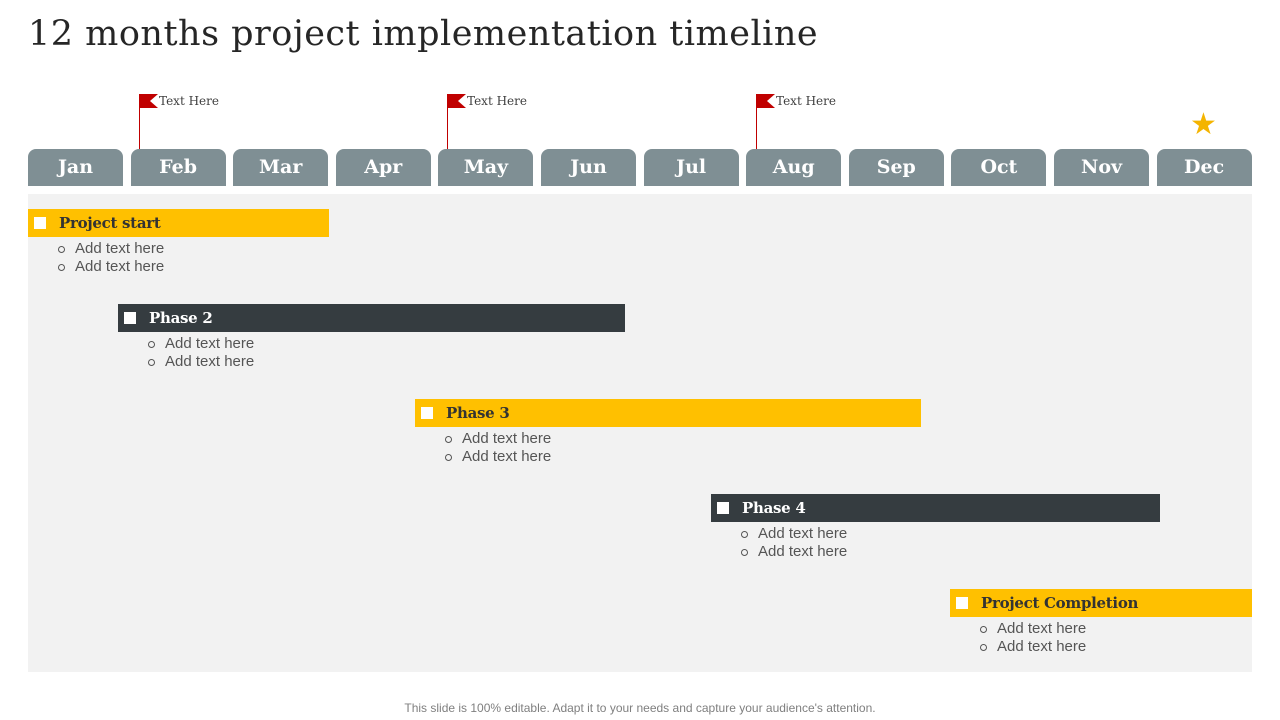  What do you see at coordinates (1204, 167) in the screenshot?
I see `month-tab: Dec` at bounding box center [1204, 167].